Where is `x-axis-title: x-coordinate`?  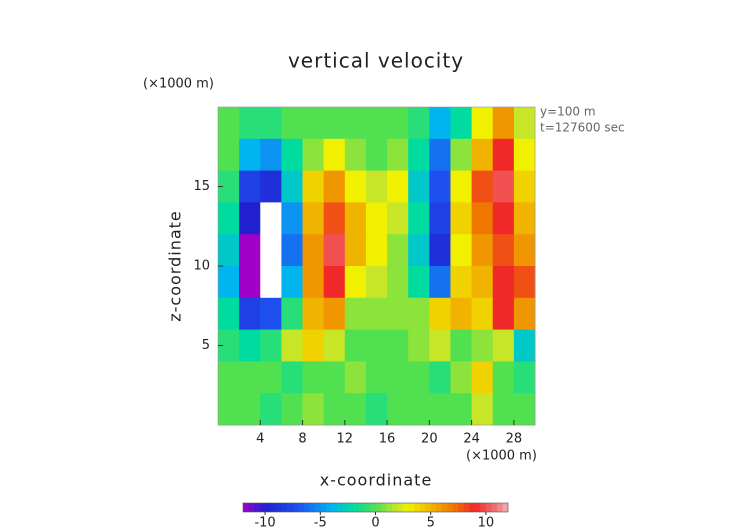
x-axis-title: x-coordinate is located at coordinates (376, 480).